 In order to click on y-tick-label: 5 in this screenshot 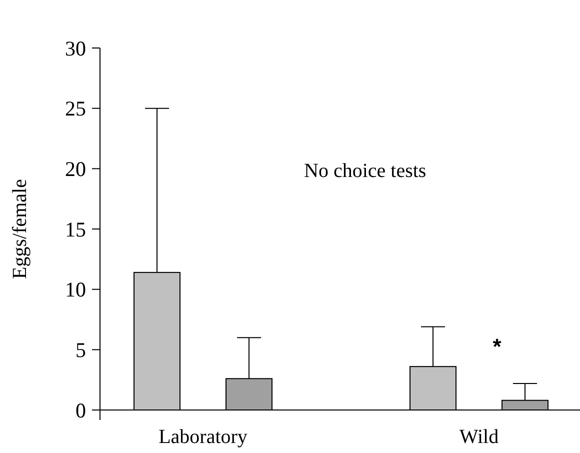, I will do `click(81, 350)`.